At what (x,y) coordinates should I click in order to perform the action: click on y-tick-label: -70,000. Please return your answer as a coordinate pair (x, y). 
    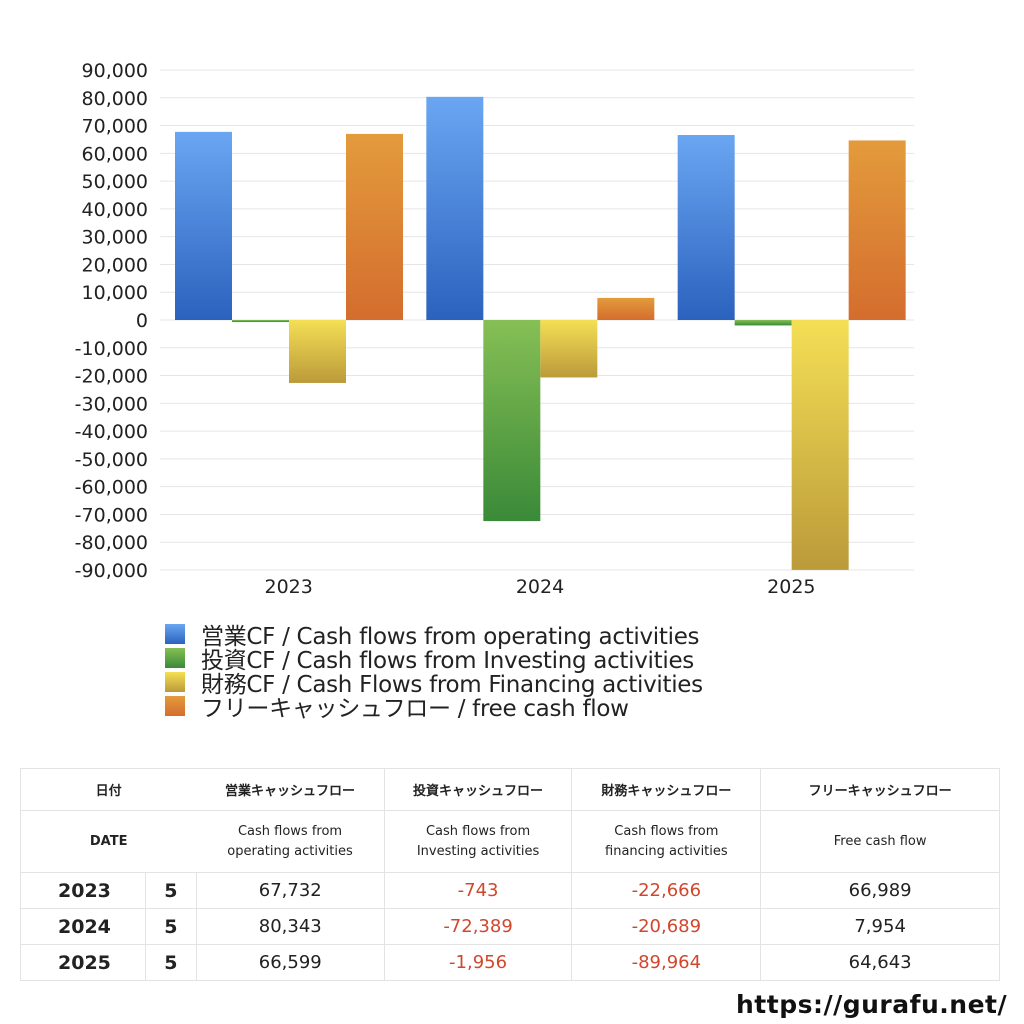
    Looking at the image, I should click on (111, 515).